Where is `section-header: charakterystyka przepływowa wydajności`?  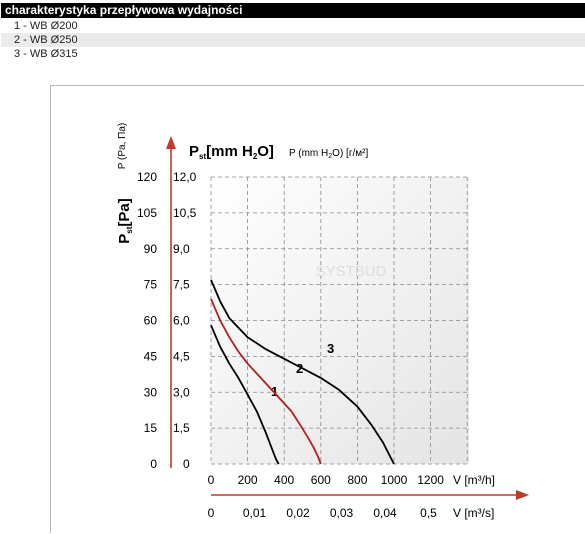 section-header: charakterystyka przepływowa wydajności is located at coordinates (293, 10).